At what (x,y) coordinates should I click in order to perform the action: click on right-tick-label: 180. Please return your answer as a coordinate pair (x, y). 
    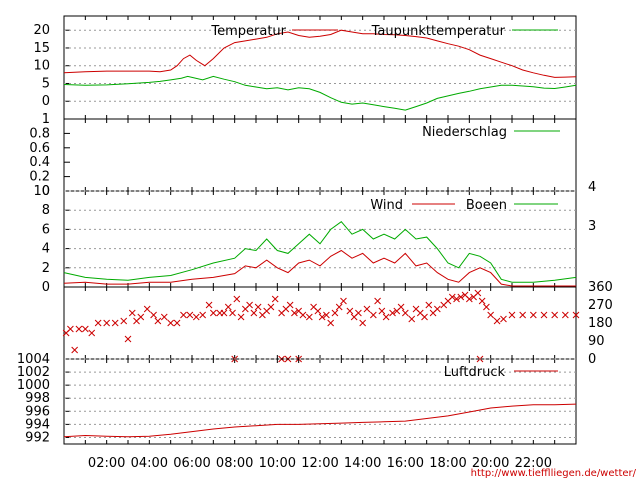
    Looking at the image, I should click on (600, 323).